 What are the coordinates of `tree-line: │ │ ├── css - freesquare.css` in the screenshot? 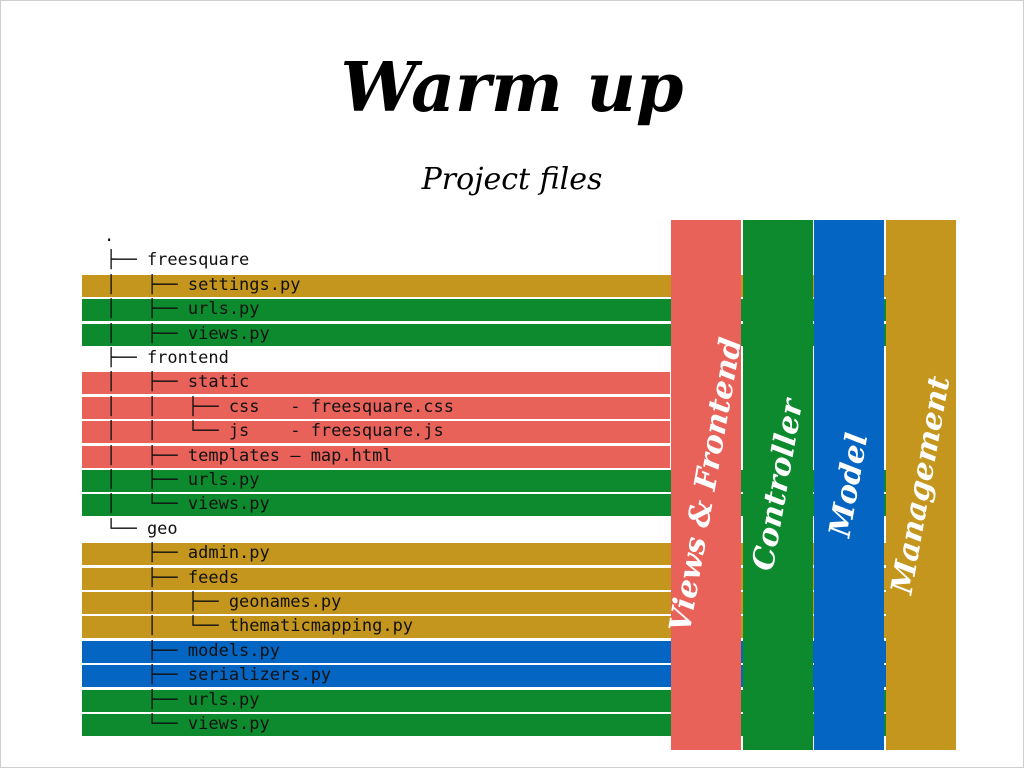 It's located at (280, 406).